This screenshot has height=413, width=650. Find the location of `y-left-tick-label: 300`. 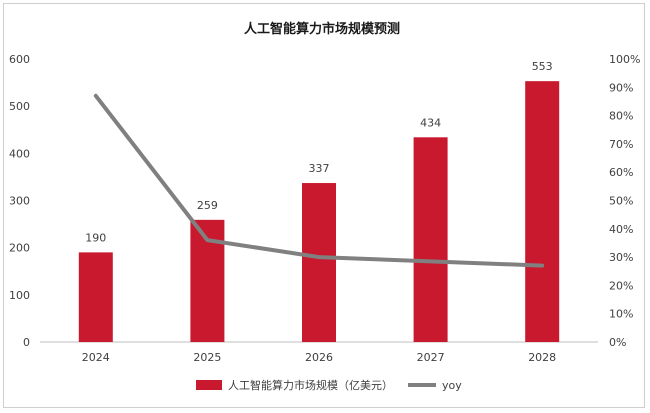

y-left-tick-label: 300 is located at coordinates (19, 201).